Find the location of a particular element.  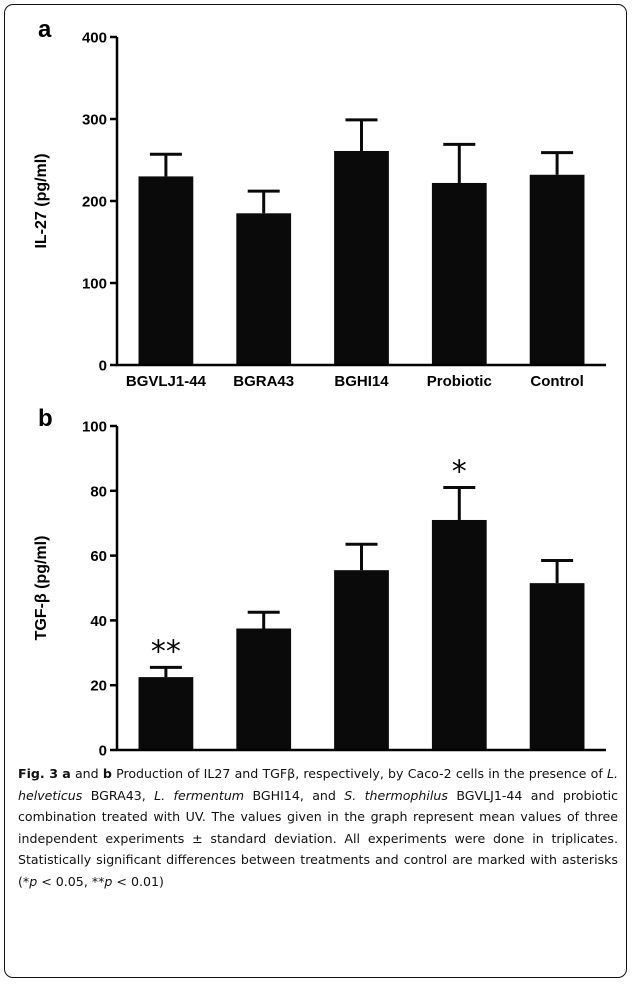

caption-panel-b: b is located at coordinates (107, 773).